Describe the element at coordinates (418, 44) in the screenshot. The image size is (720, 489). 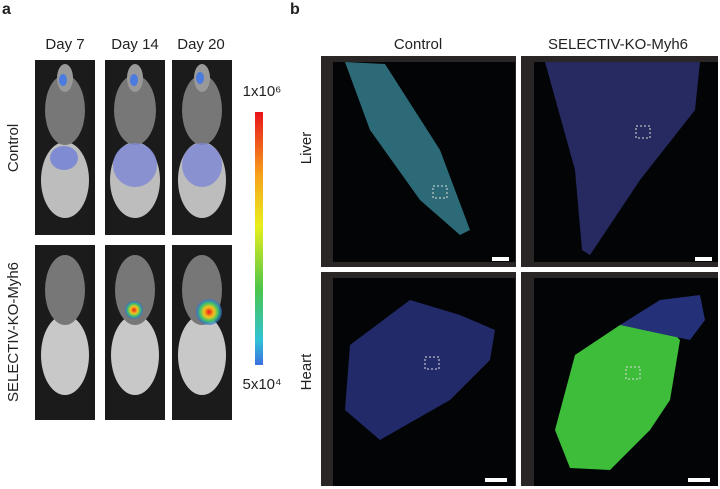
I see `column-label: Control` at that location.